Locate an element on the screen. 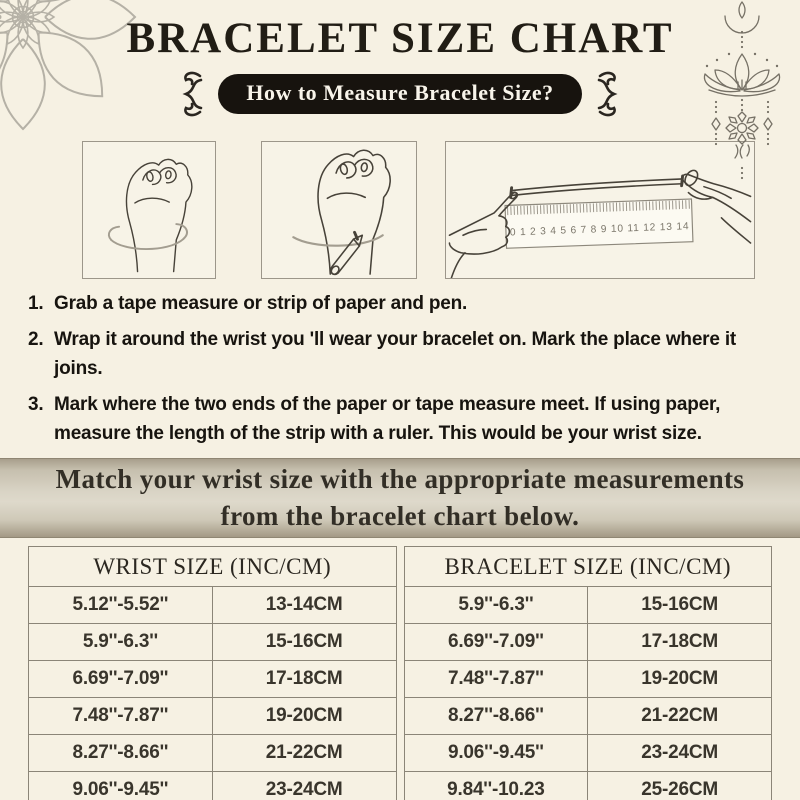 The width and height of the screenshot is (800, 800). wrist-inches: 8.27''-8.66'' is located at coordinates (120, 753).